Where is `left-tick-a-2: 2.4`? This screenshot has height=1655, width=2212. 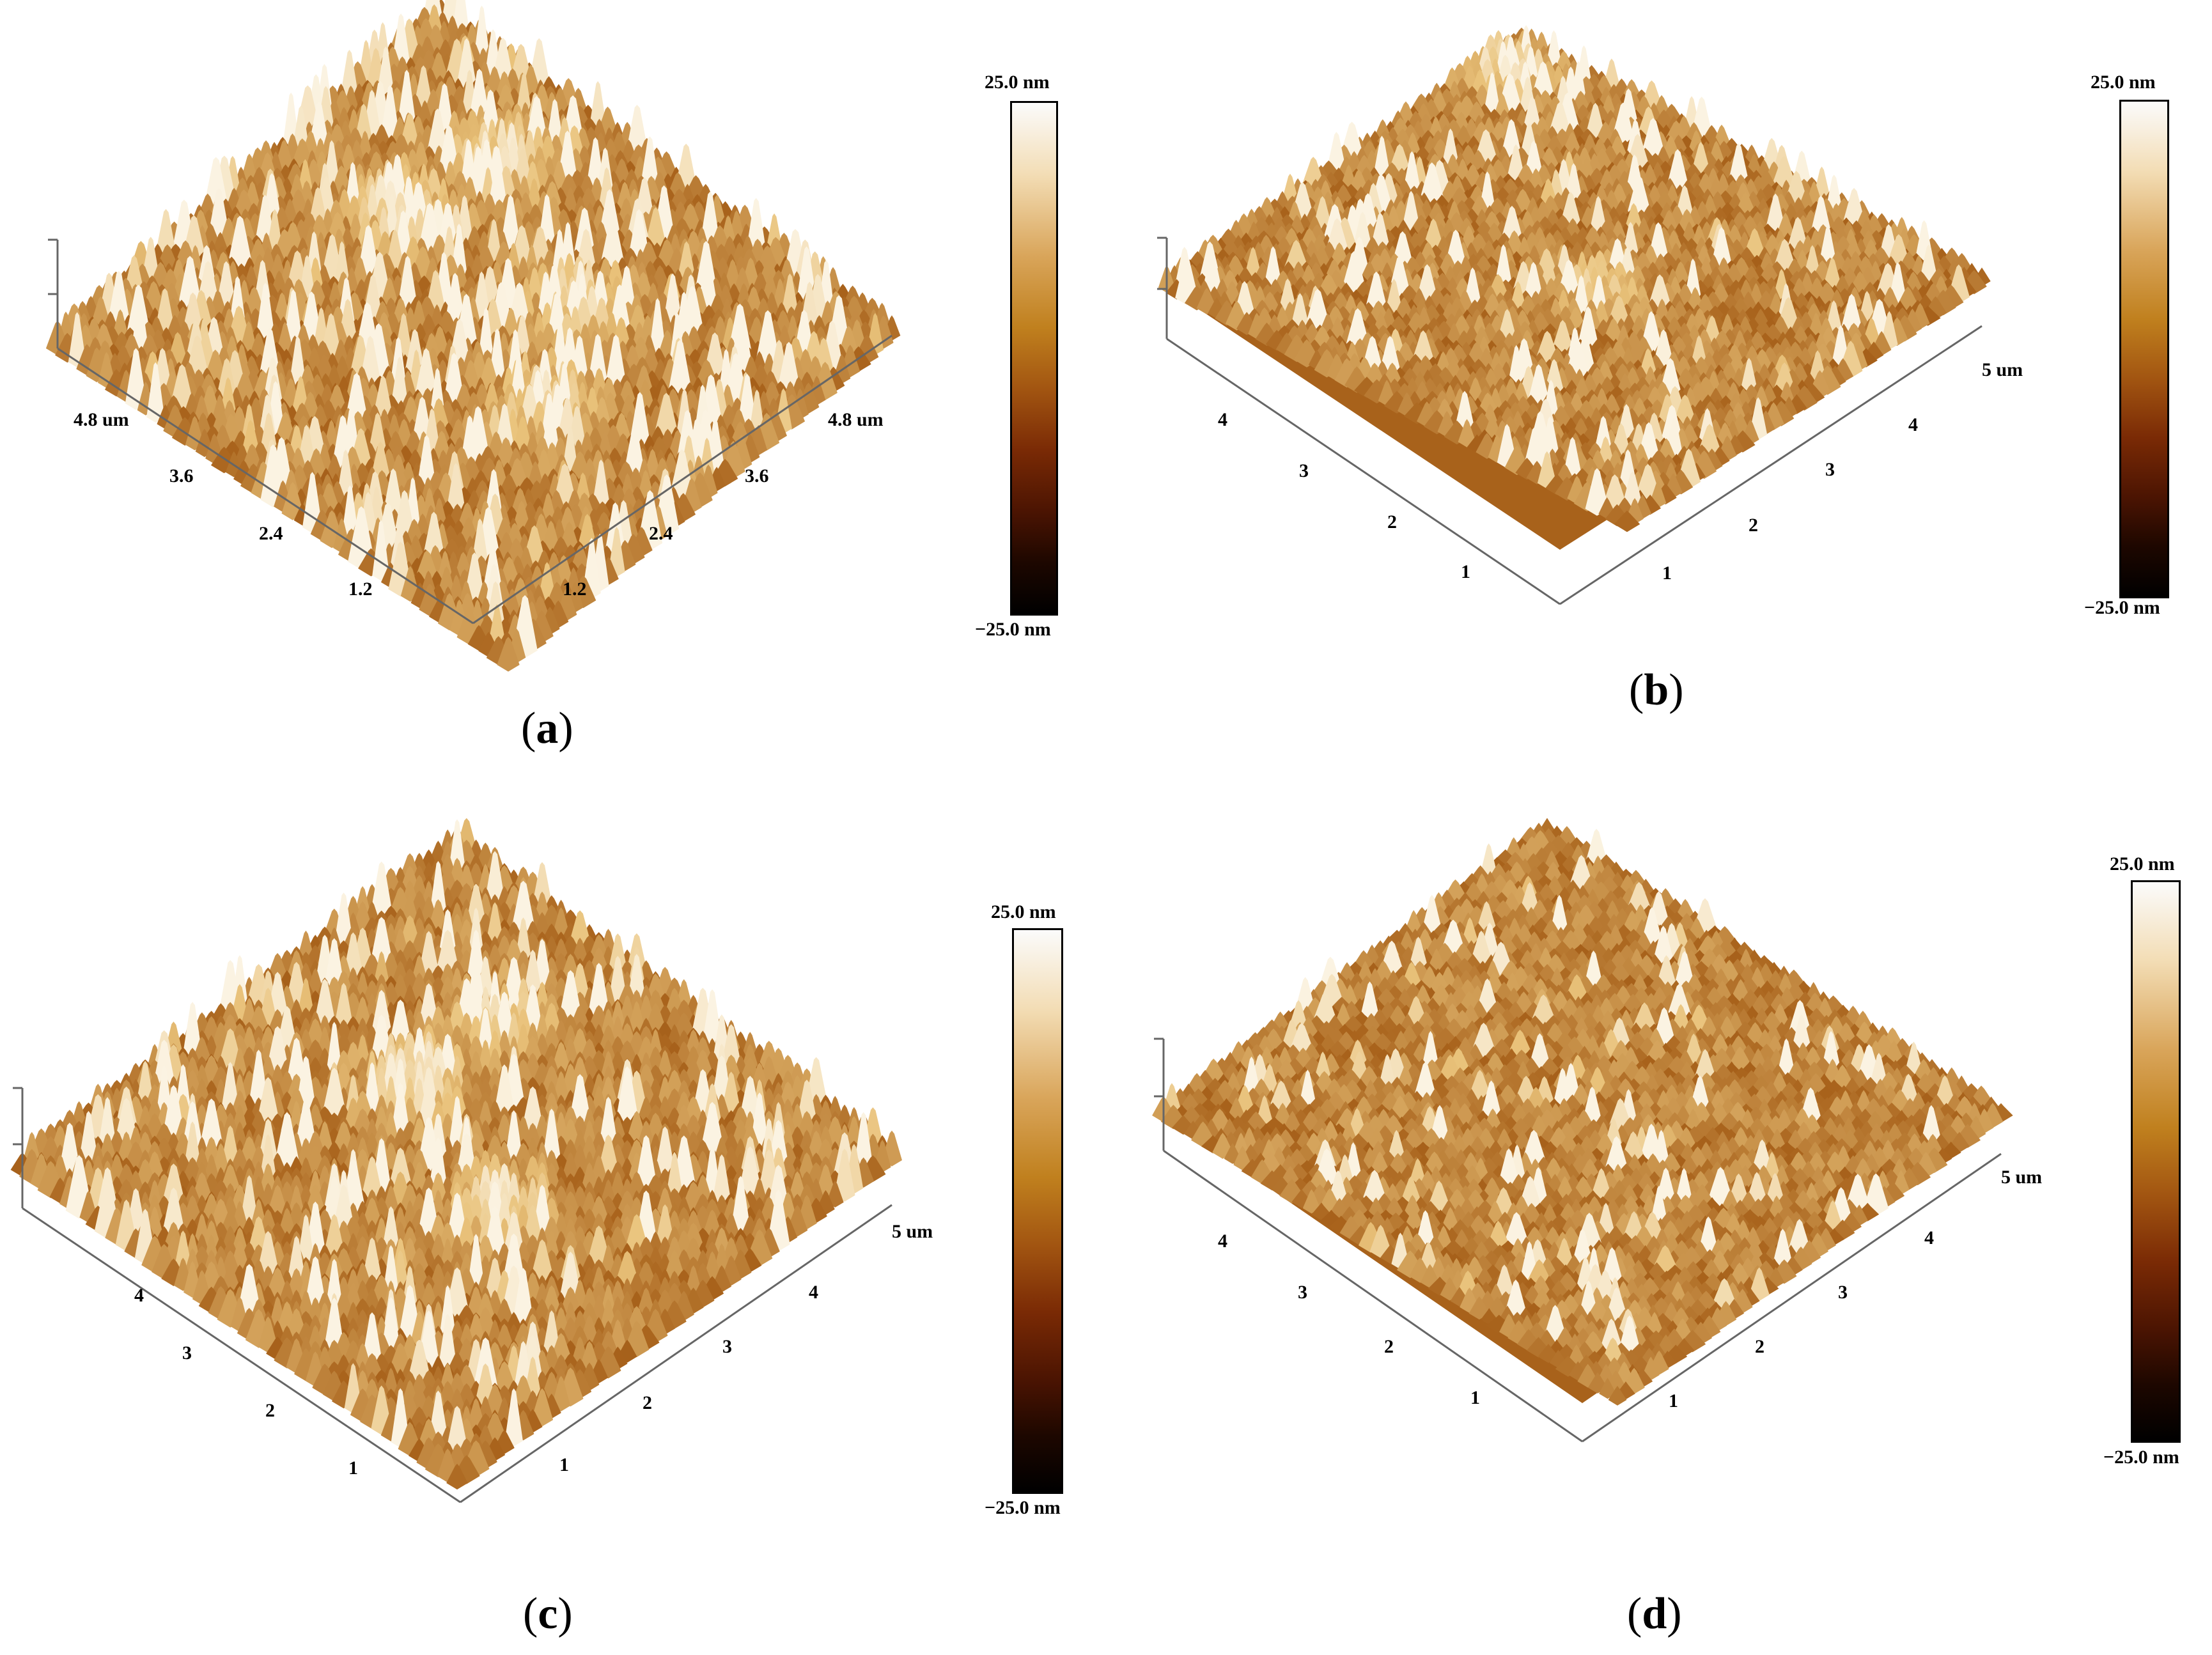
left-tick-a-2: 2.4 is located at coordinates (271, 533).